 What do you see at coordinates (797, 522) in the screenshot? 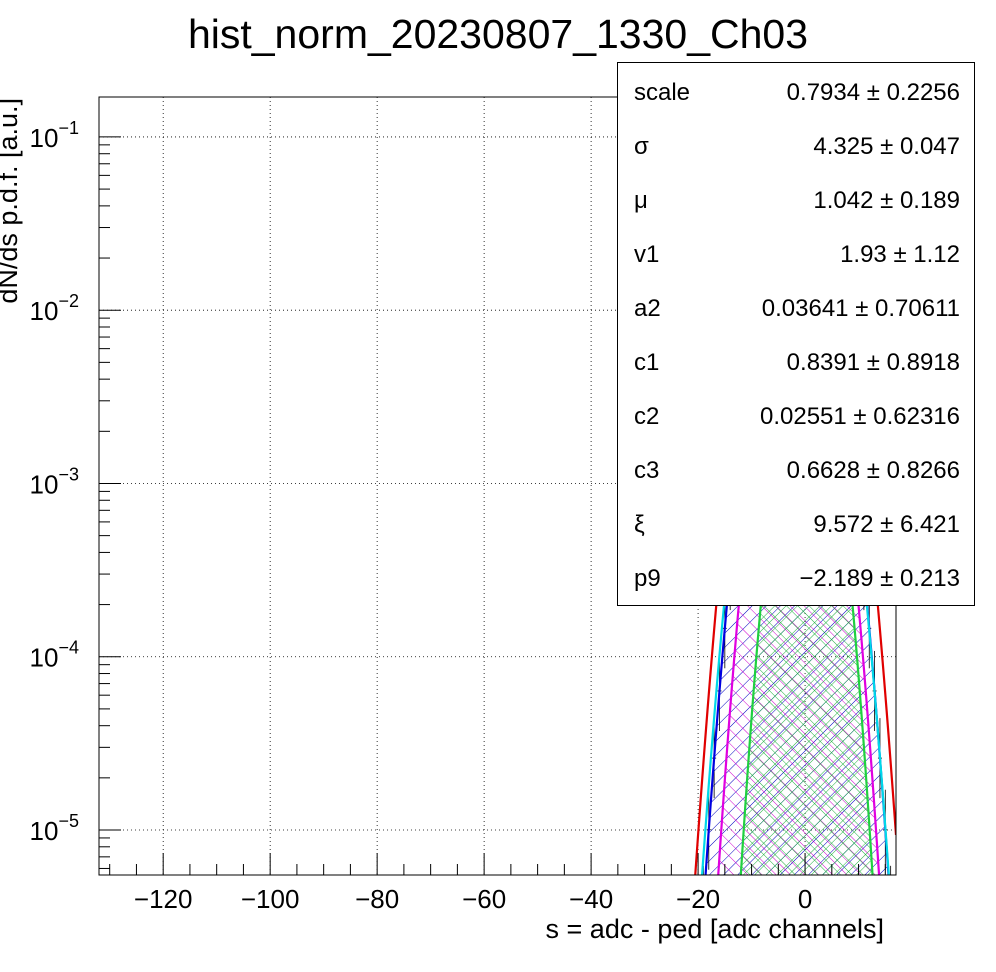
I see `stats-row: ξ 9.572 ± 6.421` at bounding box center [797, 522].